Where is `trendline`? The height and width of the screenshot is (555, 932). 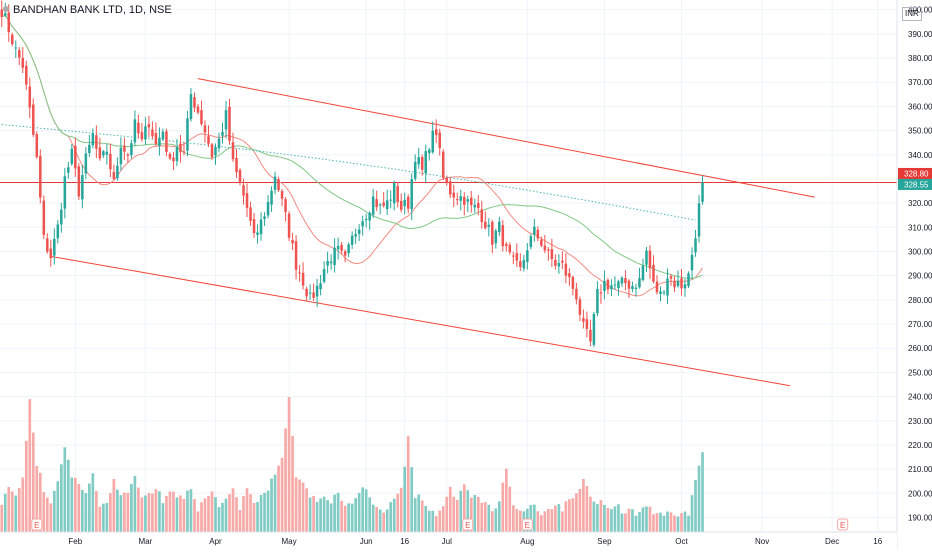
trendline is located at coordinates (506, 138).